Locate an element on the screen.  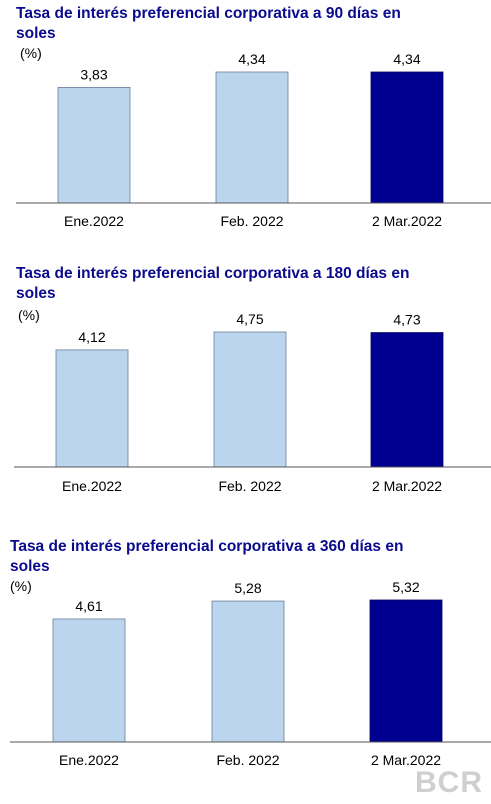
data-label-1: 4,75 is located at coordinates (249, 319).